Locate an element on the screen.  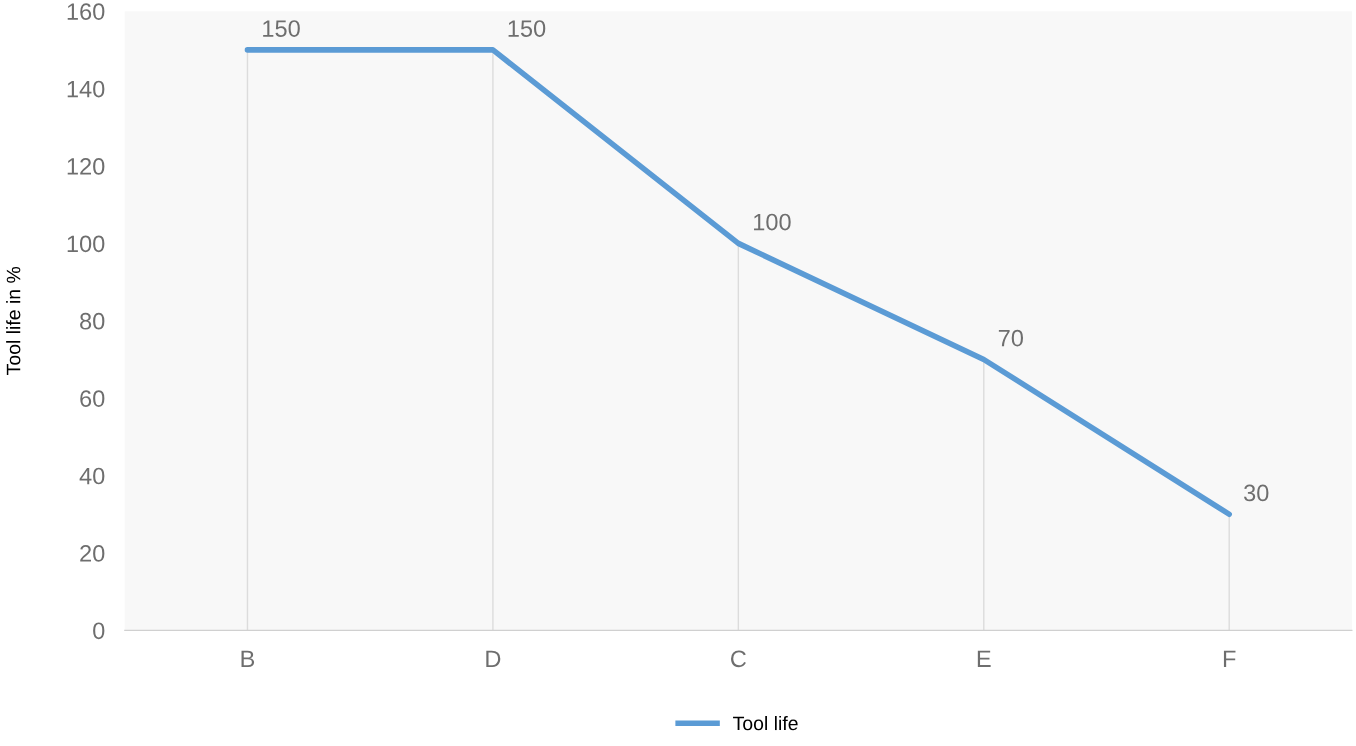
y-tick-label: 0 is located at coordinates (99, 631).